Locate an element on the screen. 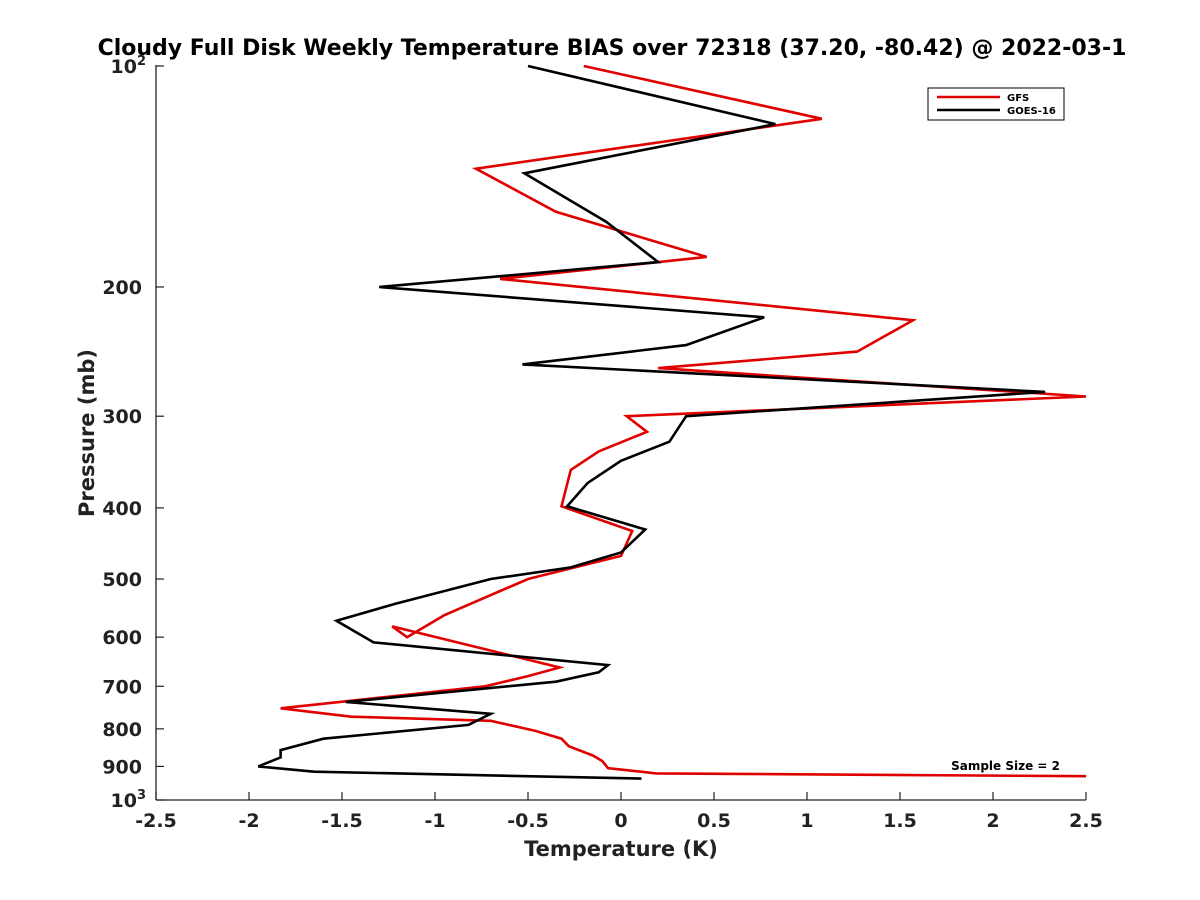 This screenshot has width=1200, height=900. x-tick-label: 1 is located at coordinates (806, 821).